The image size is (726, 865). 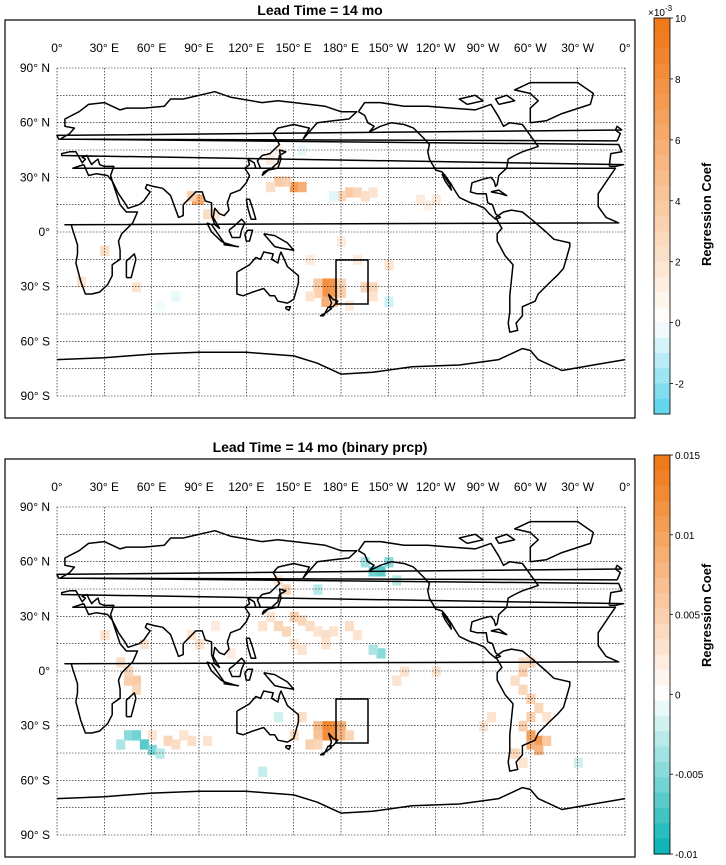 I want to click on colorbar-tick-label: -0.005, so click(x=689, y=775).